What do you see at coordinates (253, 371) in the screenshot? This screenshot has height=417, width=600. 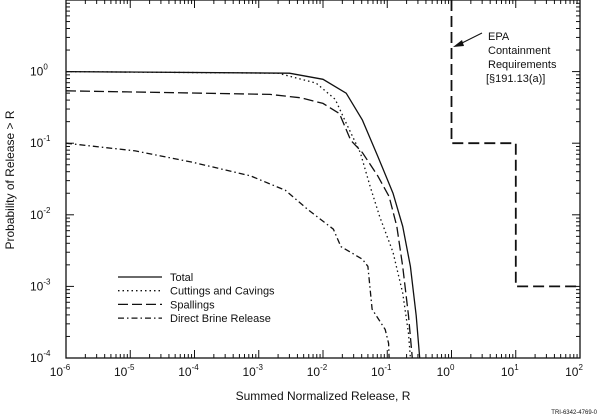 I see `x-tick-label: 10⁻³` at bounding box center [253, 371].